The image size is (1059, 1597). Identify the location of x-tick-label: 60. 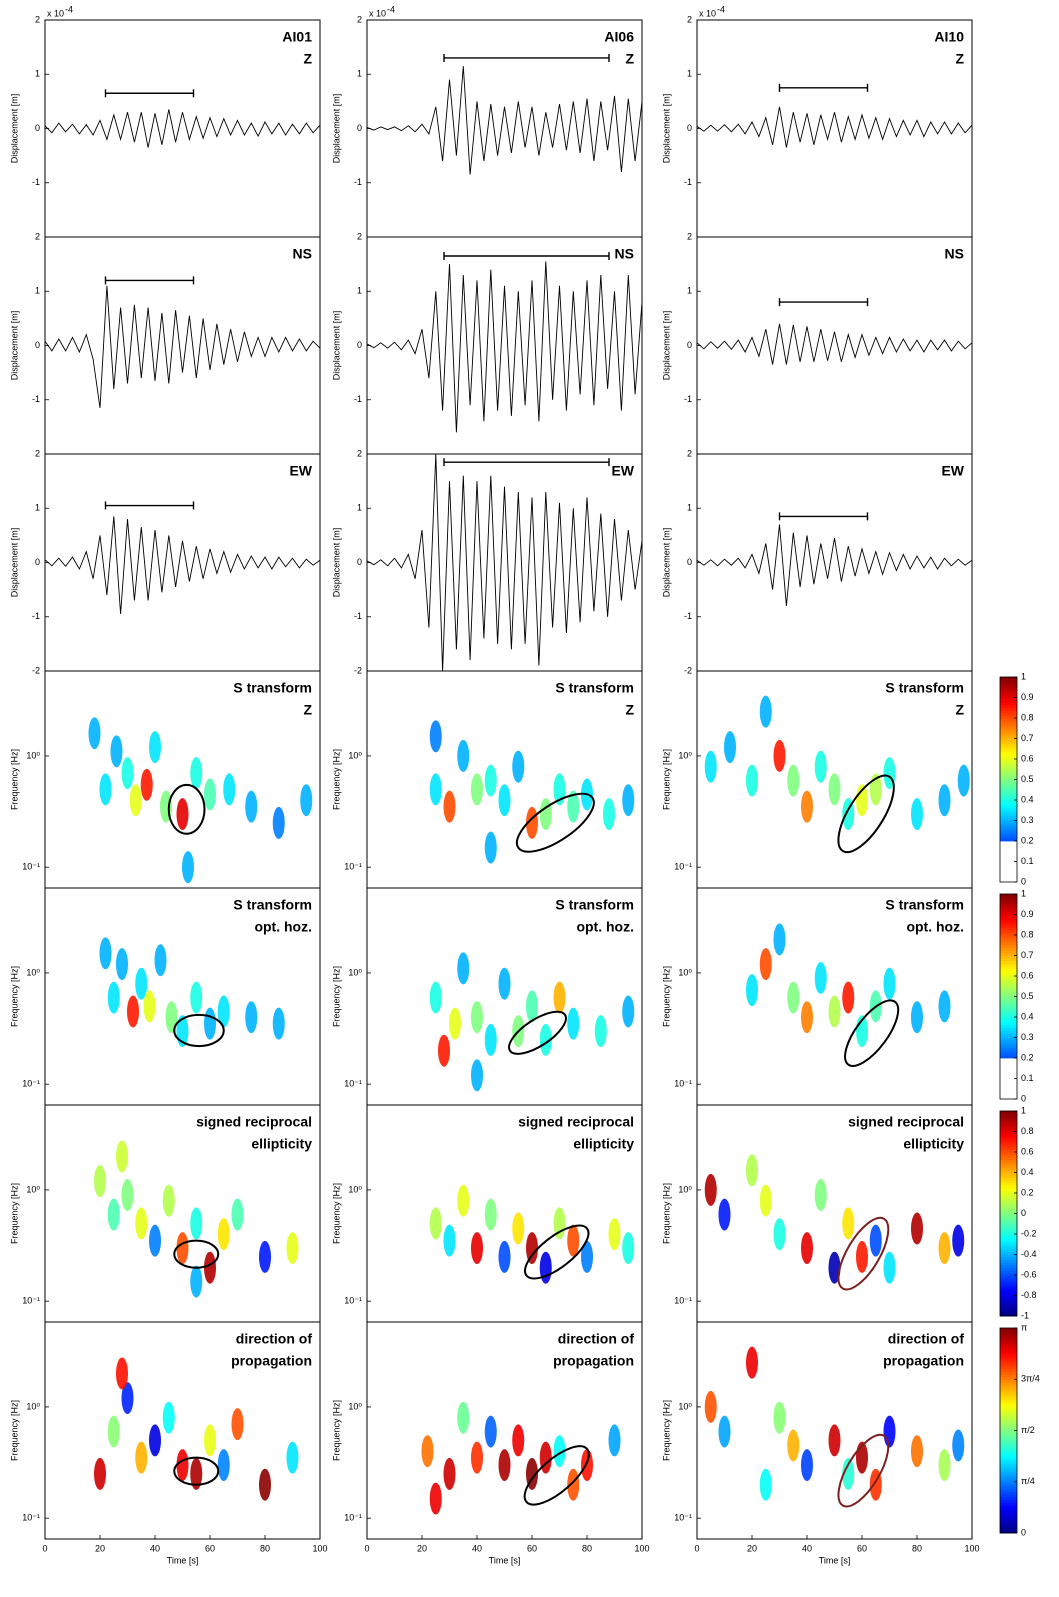
(862, 1548).